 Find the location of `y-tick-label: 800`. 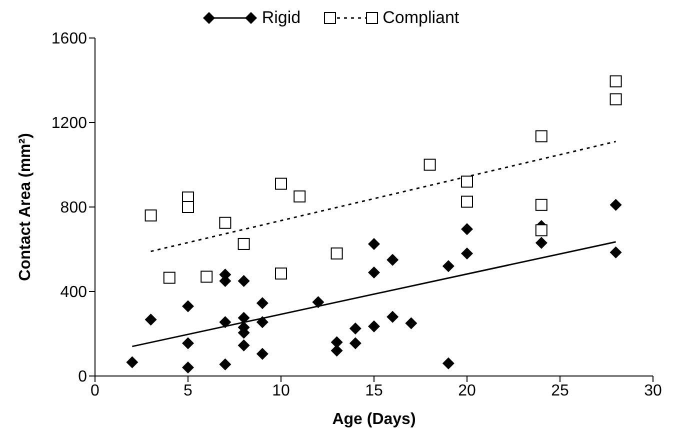

y-tick-label: 800 is located at coordinates (74, 208).